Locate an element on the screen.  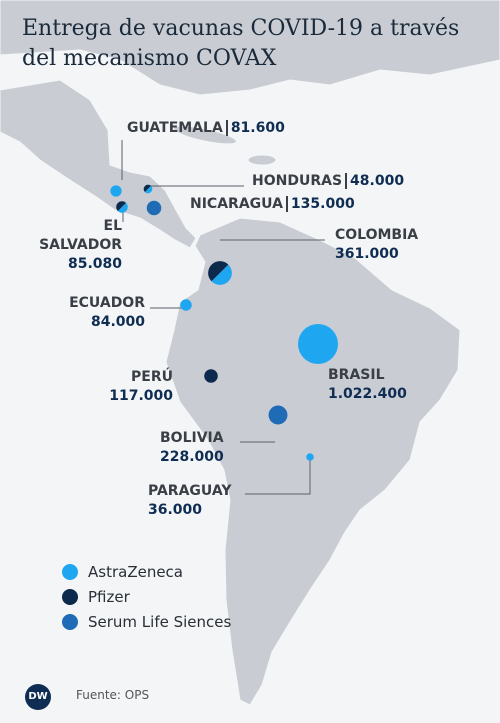
country-value: 117.000 is located at coordinates (141, 396).